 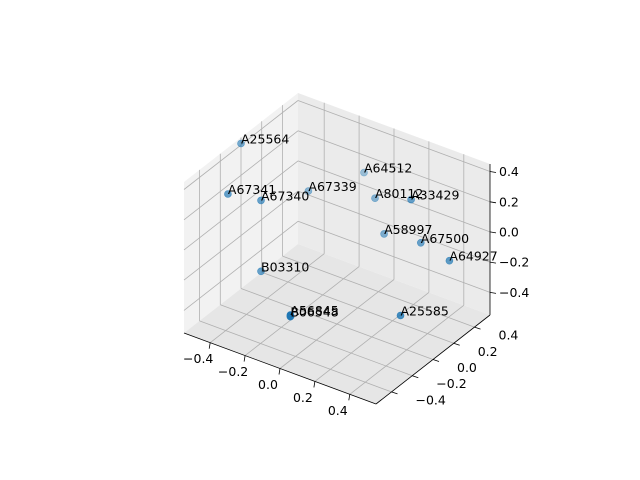 I want to click on point-label: B03310, so click(x=285, y=266).